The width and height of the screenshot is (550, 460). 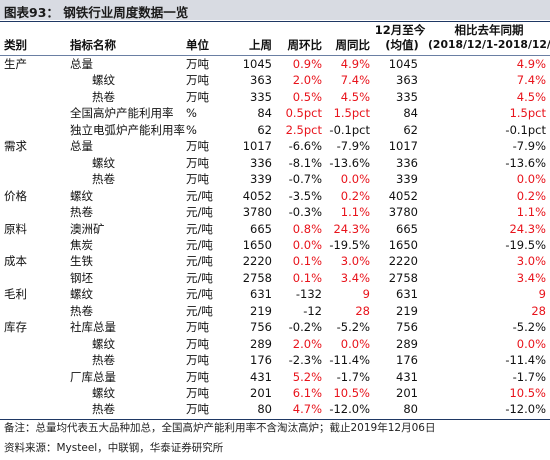 I want to click on row-yoy: 1.1%, so click(x=355, y=212).